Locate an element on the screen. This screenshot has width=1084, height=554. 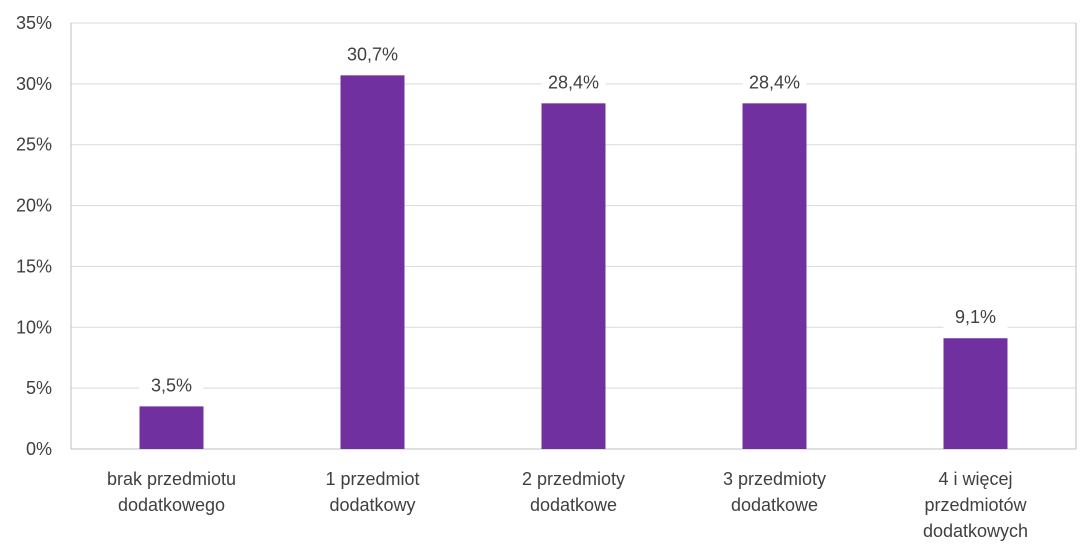
data-label: 3,5% is located at coordinates (171, 385).